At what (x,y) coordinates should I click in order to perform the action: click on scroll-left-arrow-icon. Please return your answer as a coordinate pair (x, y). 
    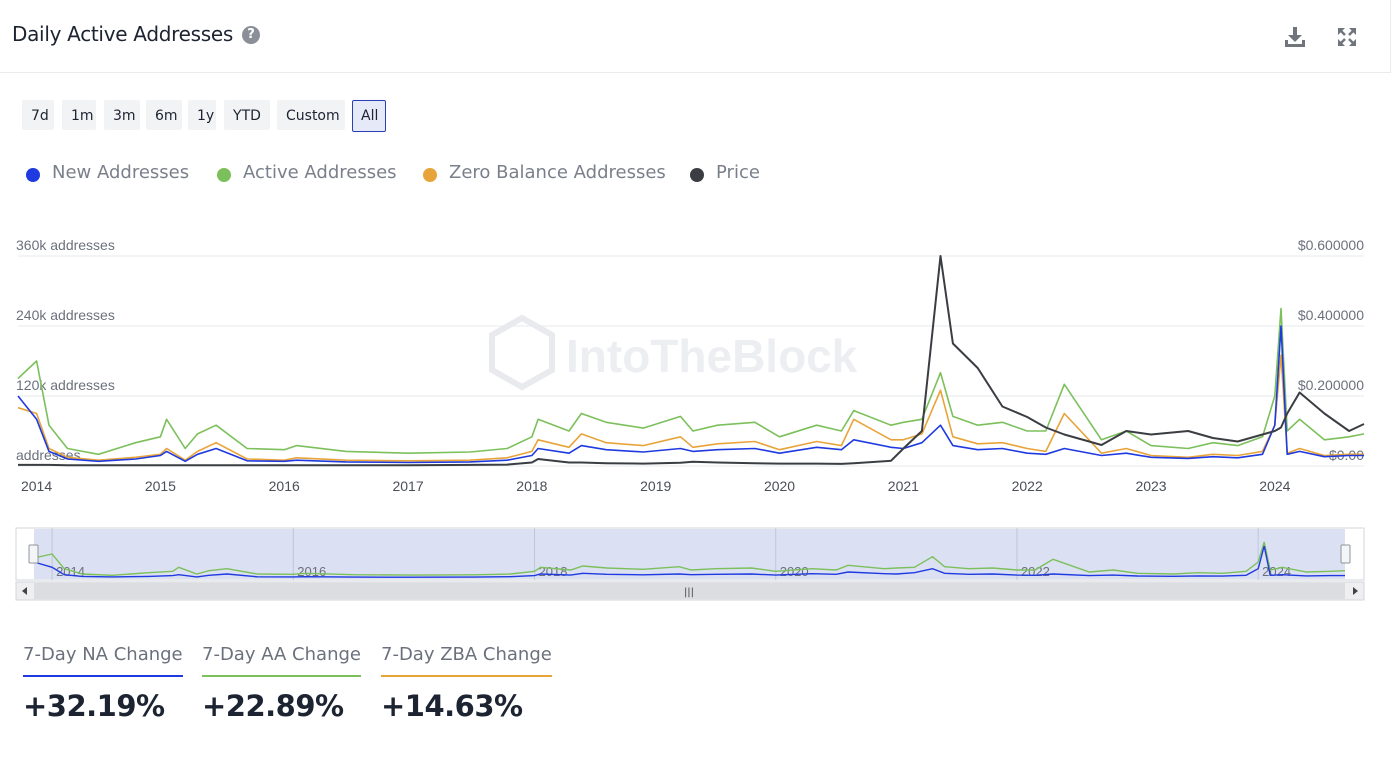
    Looking at the image, I should click on (24, 591).